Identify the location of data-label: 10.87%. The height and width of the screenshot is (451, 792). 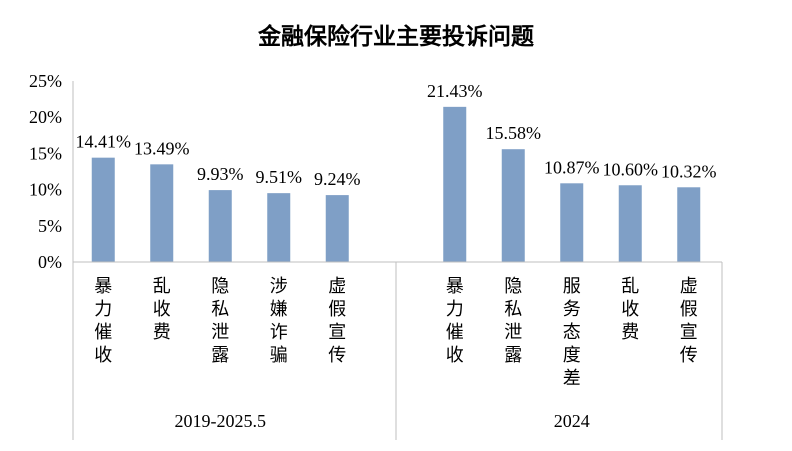
(572, 167).